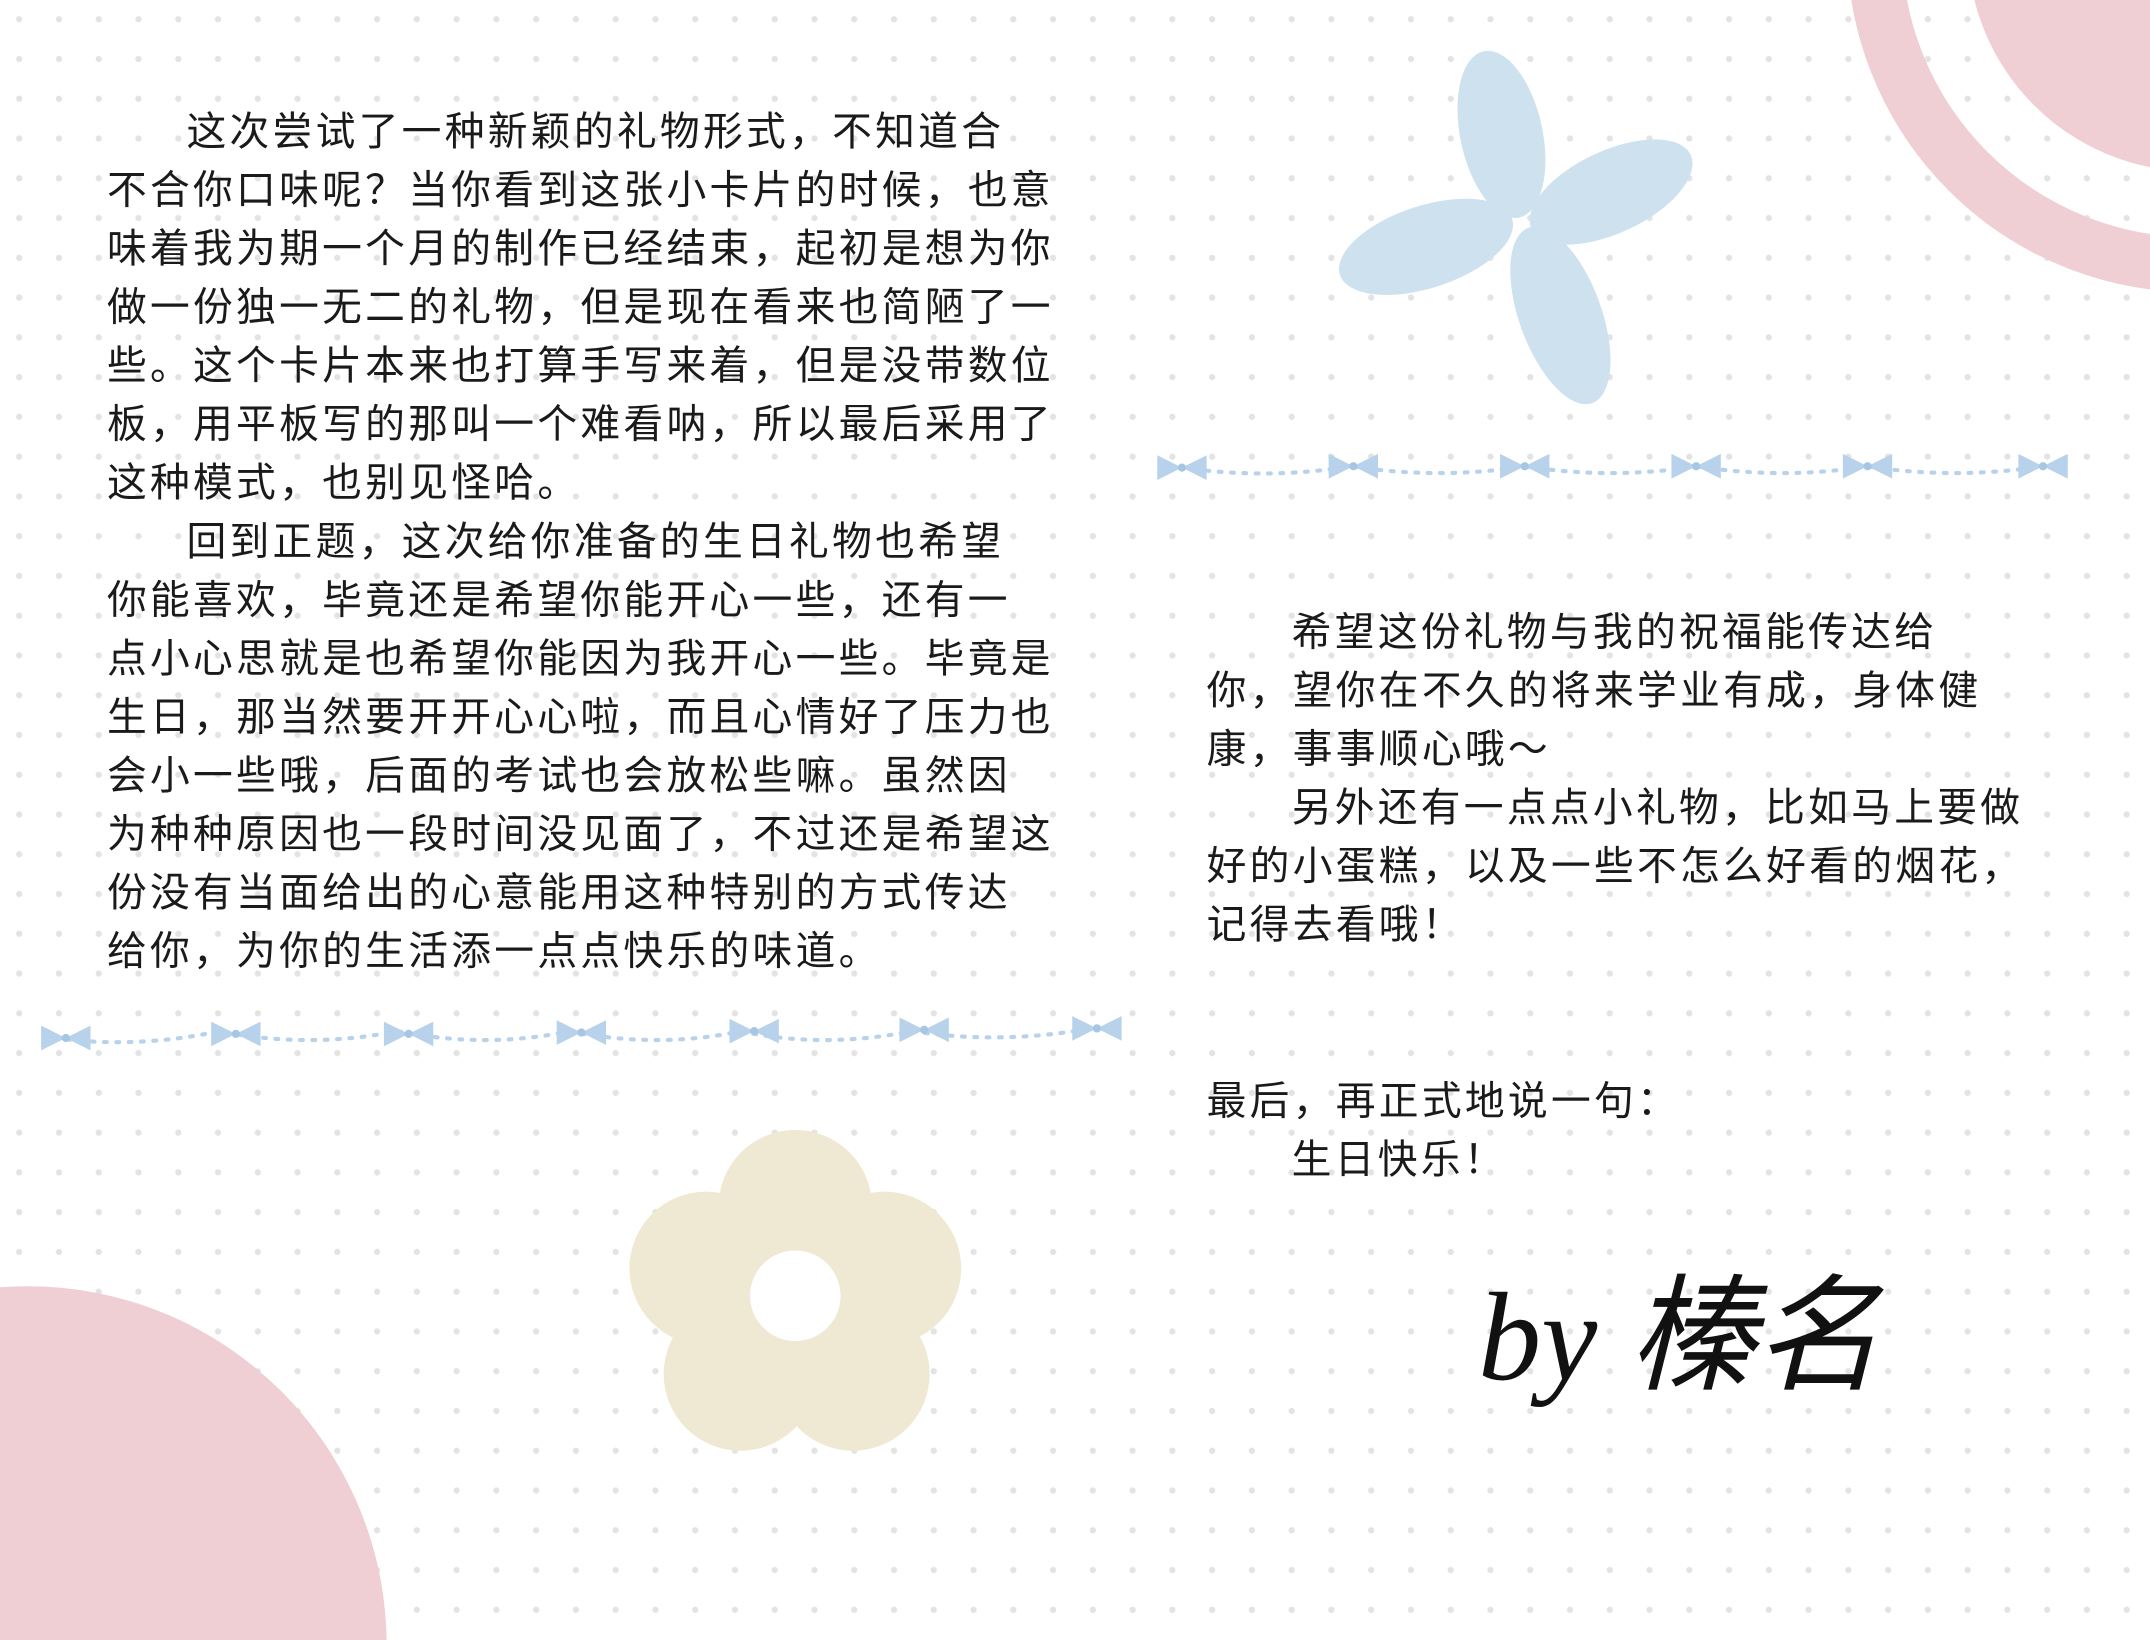 The height and width of the screenshot is (1640, 2150). What do you see at coordinates (795, 1290) in the screenshot?
I see `beige-flower` at bounding box center [795, 1290].